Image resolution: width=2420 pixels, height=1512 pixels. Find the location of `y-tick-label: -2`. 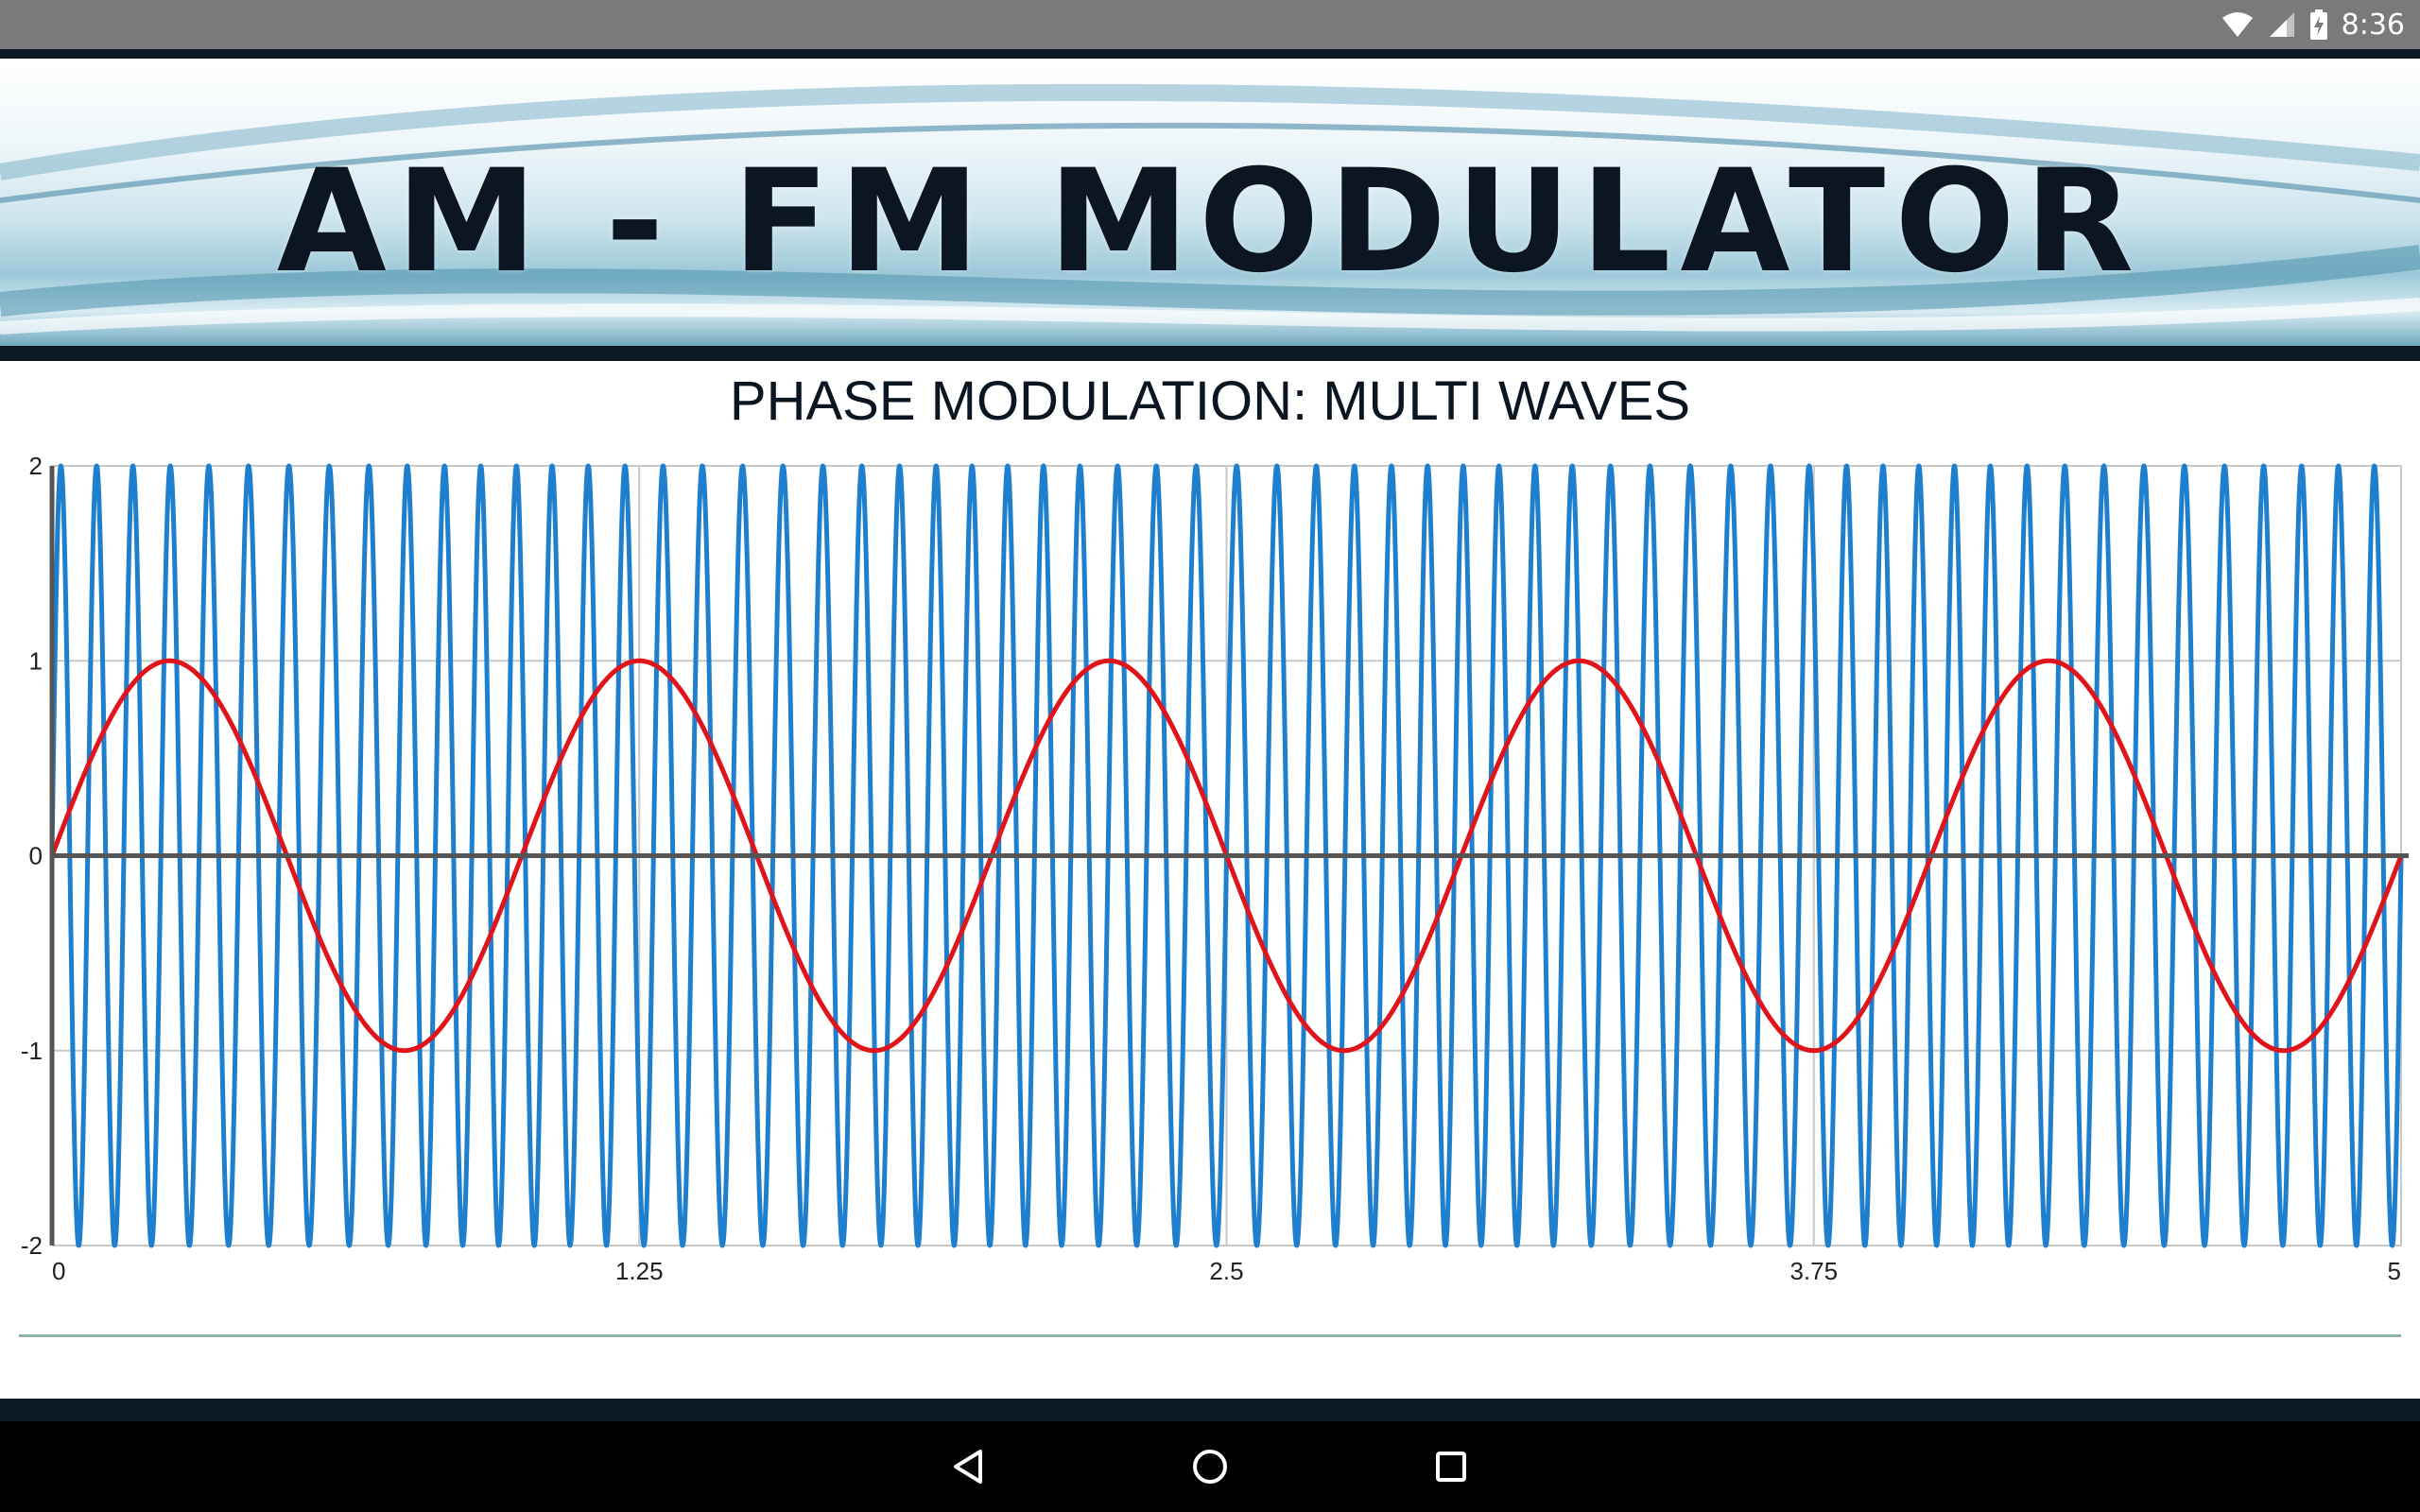

y-tick-label: -2 is located at coordinates (32, 1245).